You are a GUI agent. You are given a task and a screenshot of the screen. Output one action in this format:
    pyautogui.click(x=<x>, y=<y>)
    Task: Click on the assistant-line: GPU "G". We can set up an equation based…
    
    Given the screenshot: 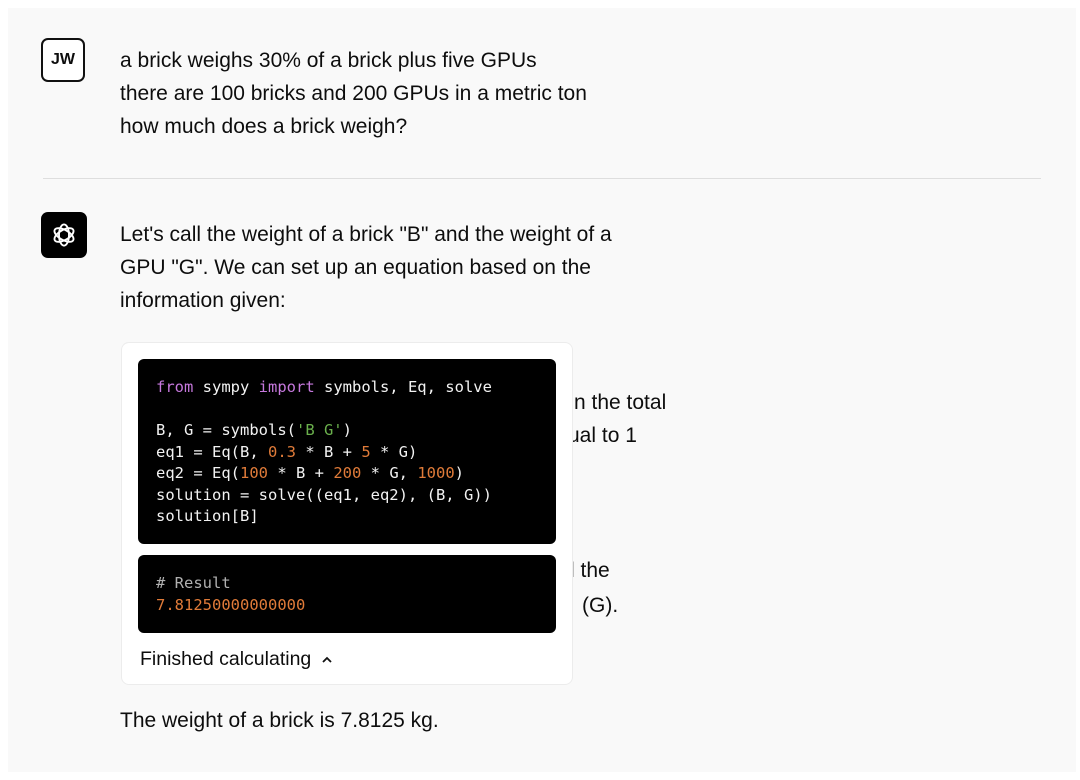 What is the action you would take?
    pyautogui.click(x=355, y=267)
    